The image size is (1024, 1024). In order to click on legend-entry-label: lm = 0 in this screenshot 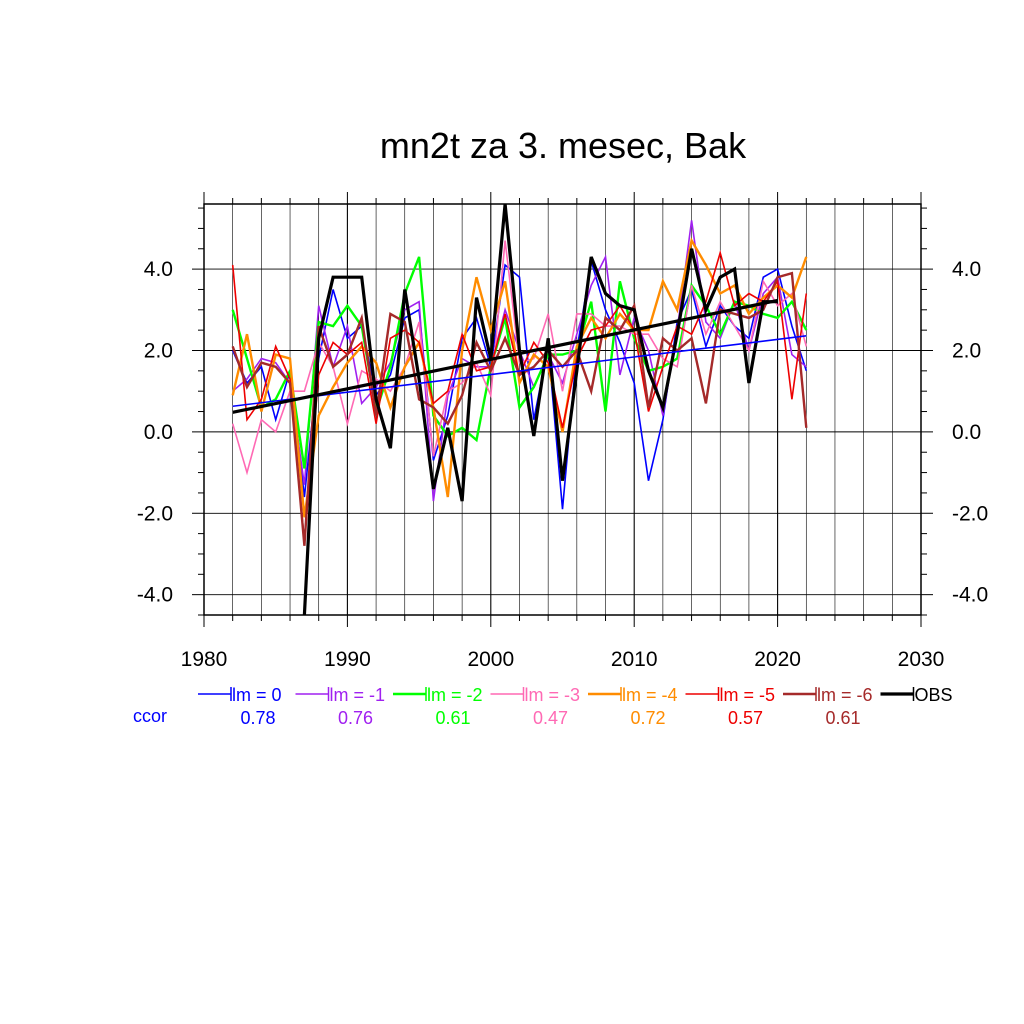, I will do `click(257, 695)`.